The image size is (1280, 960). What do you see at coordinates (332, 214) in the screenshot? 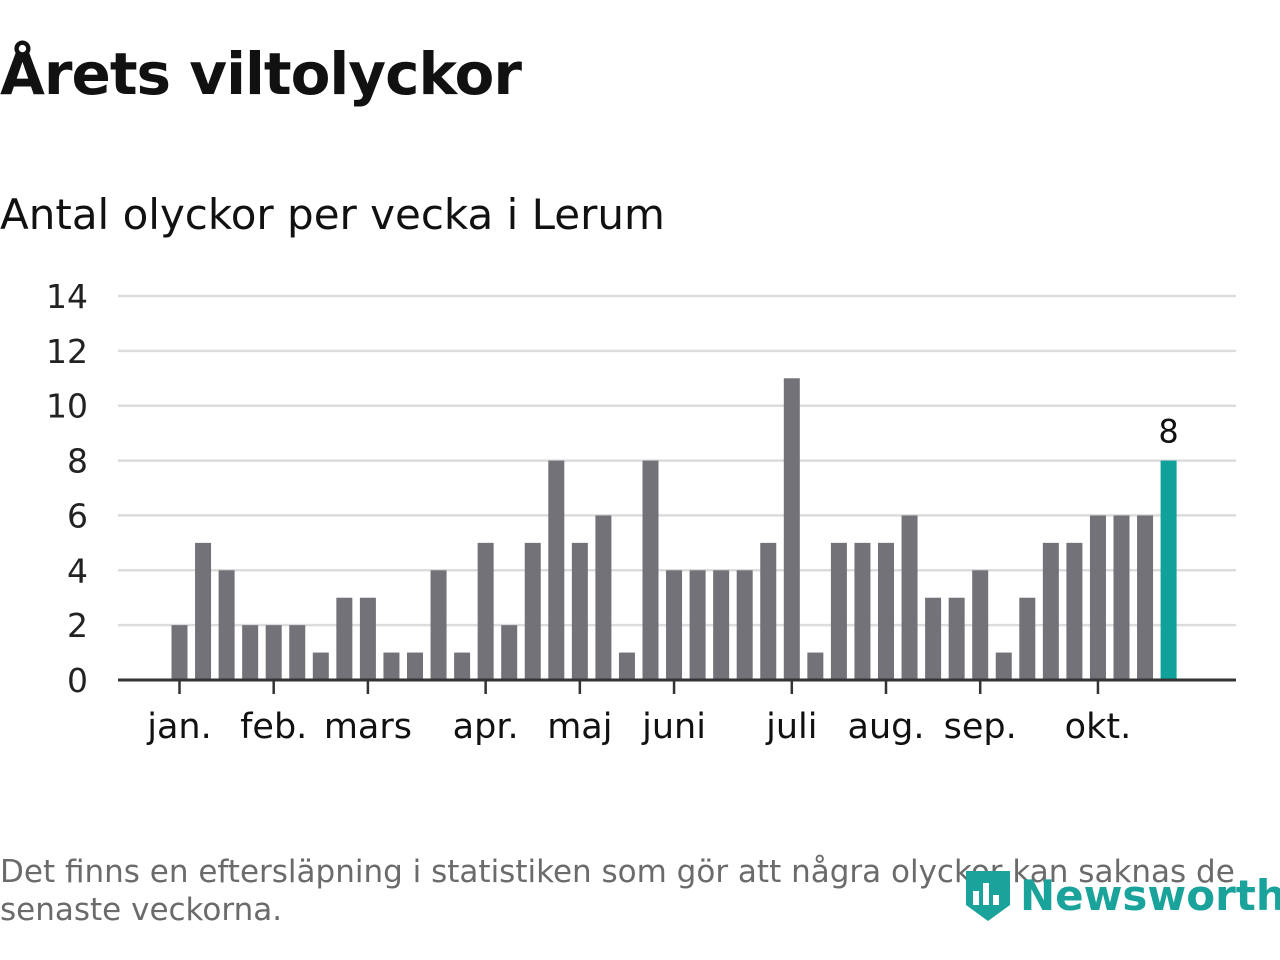
I see `chart-subtitle: Antal olyckor per vecka i Lerum` at bounding box center [332, 214].